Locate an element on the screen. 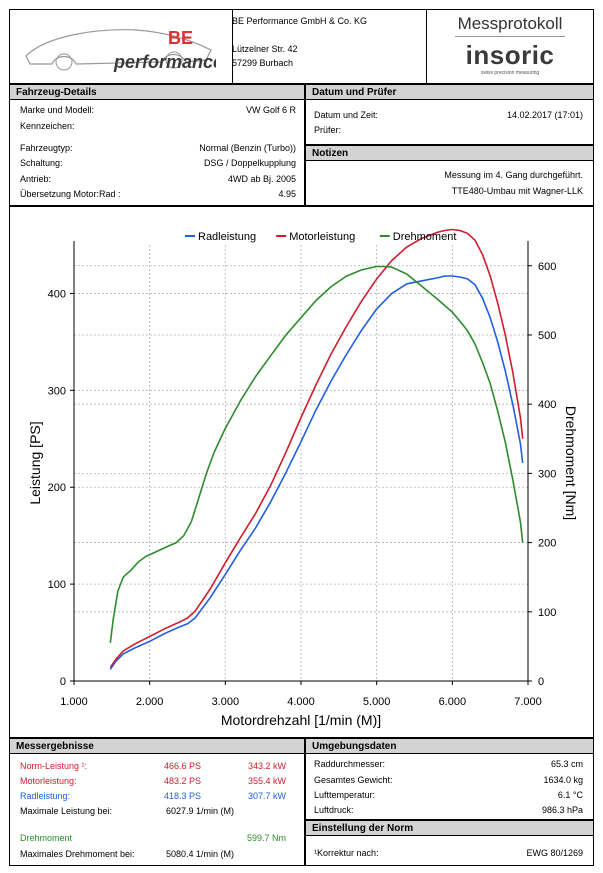 The width and height of the screenshot is (603, 873). results-header: Messergebnisse is located at coordinates (157, 746).